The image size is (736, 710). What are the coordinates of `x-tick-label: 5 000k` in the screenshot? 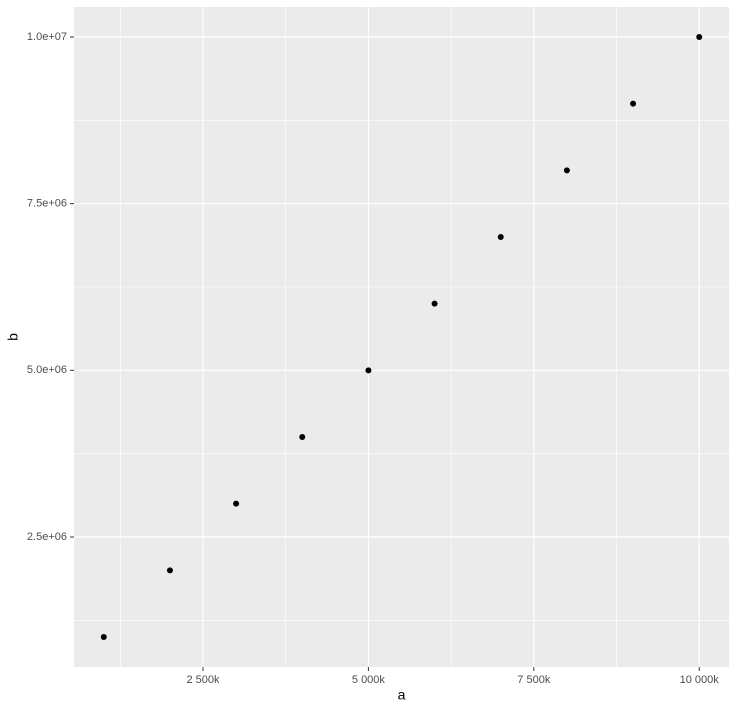 It's located at (369, 680).